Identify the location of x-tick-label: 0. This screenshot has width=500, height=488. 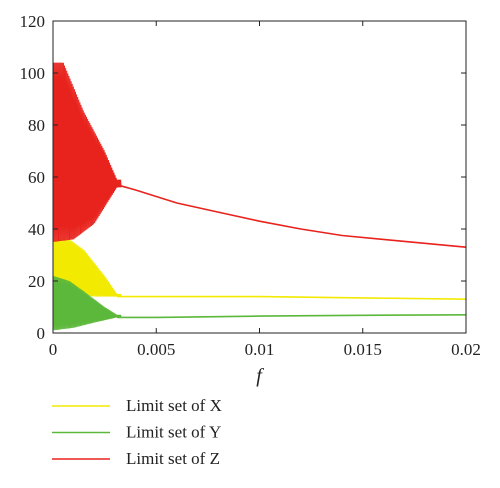
(53, 349).